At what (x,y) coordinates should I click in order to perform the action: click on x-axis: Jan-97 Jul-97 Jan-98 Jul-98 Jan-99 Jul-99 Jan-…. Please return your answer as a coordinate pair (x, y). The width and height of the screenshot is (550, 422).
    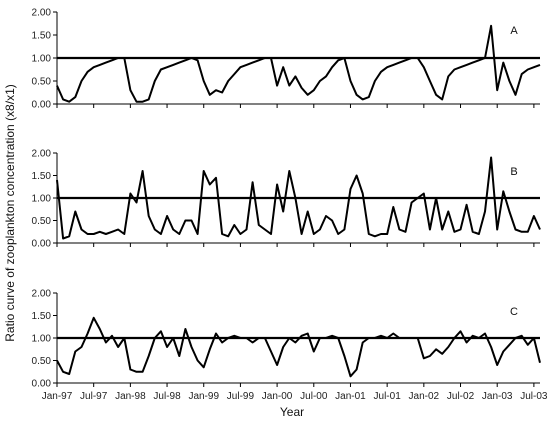
    Looking at the image, I should click on (295, 396).